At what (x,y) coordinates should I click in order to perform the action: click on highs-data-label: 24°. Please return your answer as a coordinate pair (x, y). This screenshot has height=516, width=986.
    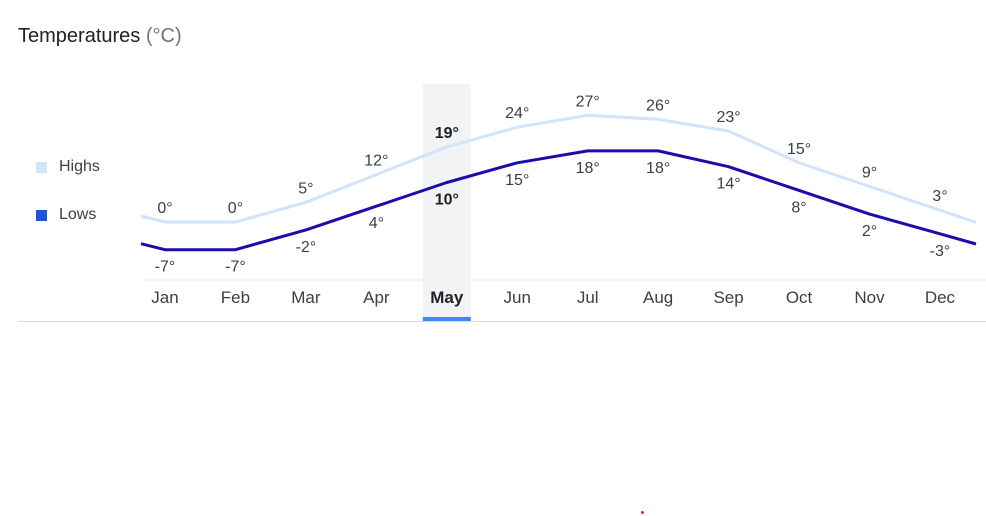
    Looking at the image, I should click on (517, 113).